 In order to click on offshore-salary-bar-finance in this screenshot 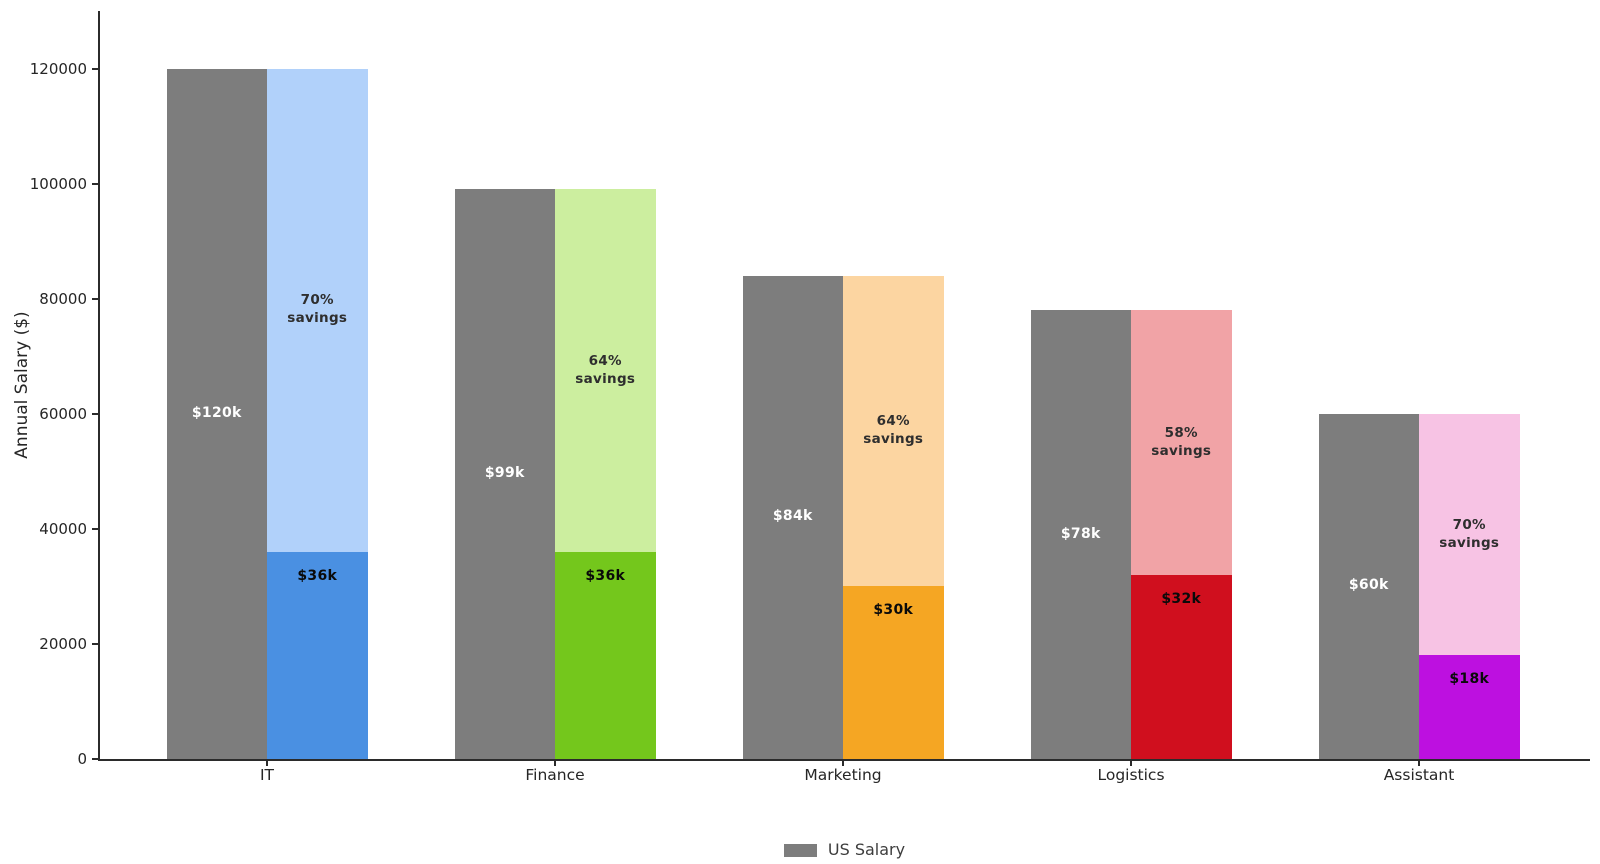, I will do `click(605, 655)`.